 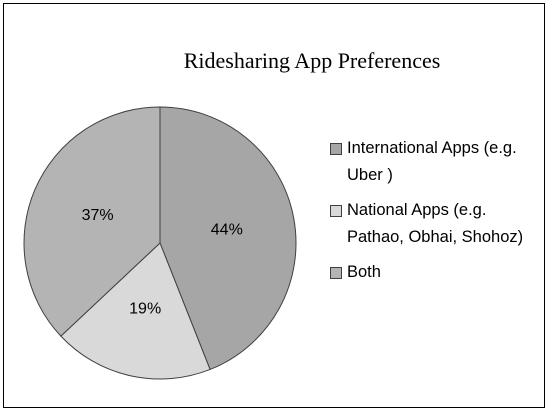 What do you see at coordinates (364, 272) in the screenshot?
I see `legend-label: Both` at bounding box center [364, 272].